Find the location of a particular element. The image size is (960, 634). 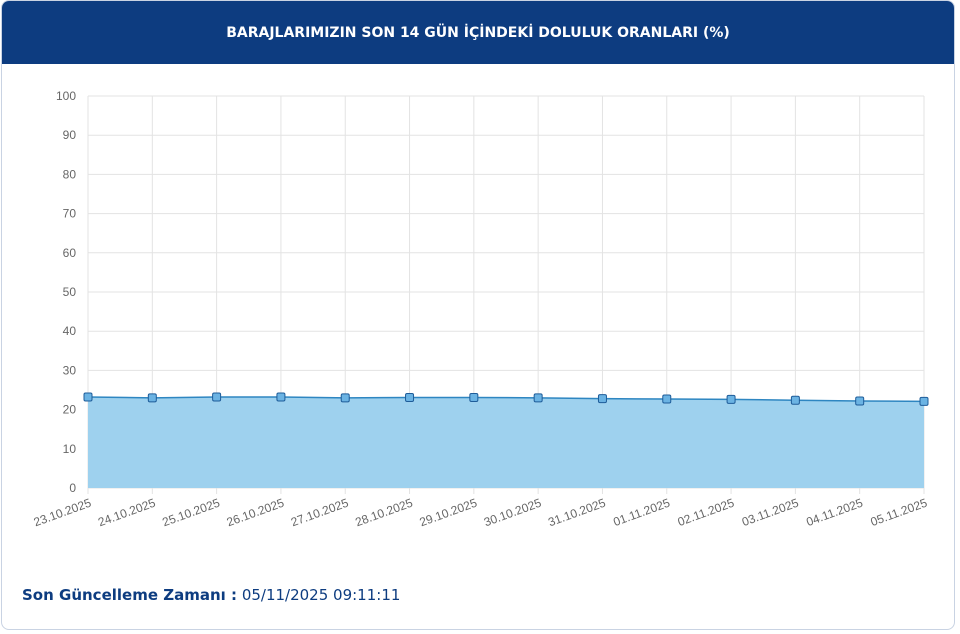

y-tick-label: 80 is located at coordinates (70, 174).